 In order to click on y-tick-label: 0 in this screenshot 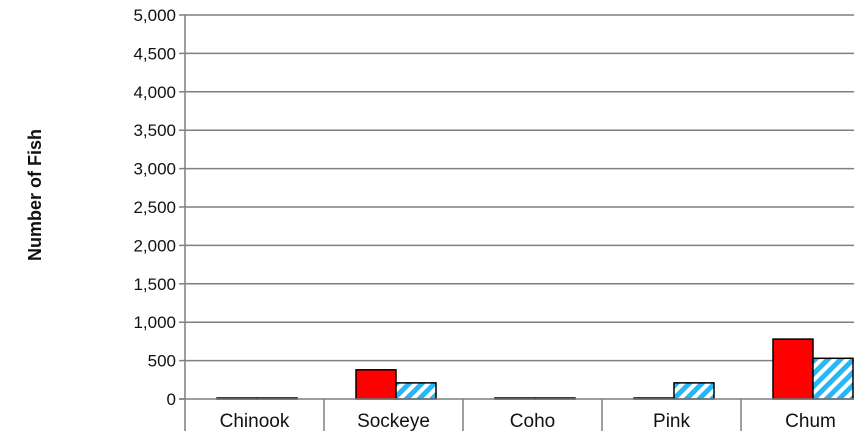, I will do `click(171, 399)`.